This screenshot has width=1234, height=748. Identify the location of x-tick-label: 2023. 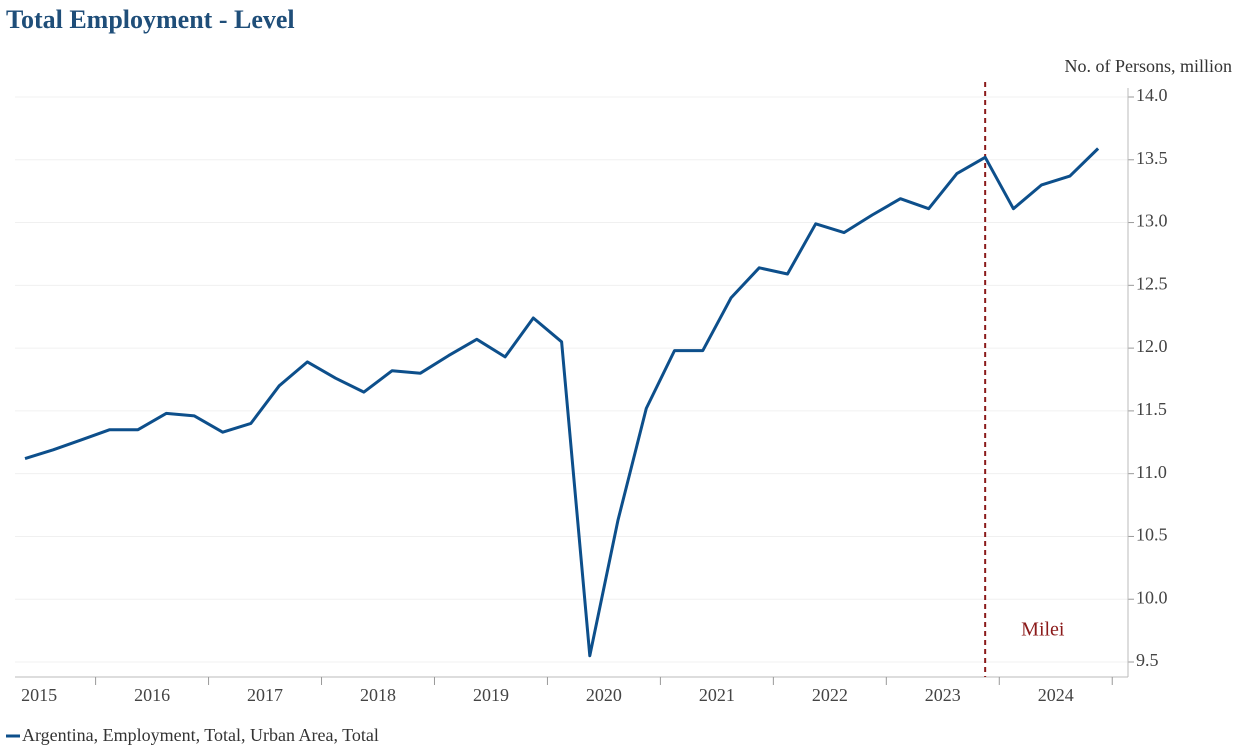
(943, 695).